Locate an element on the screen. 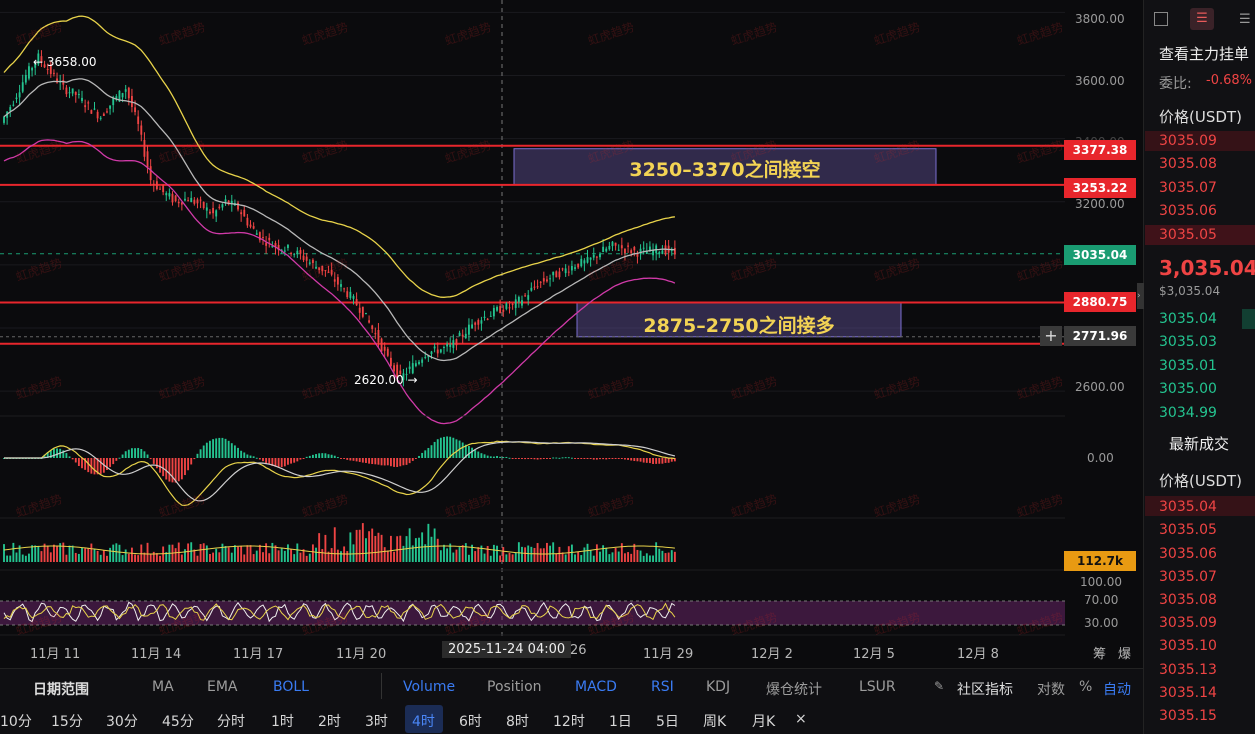  price-axis-label: 3800.00 is located at coordinates (1100, 19).